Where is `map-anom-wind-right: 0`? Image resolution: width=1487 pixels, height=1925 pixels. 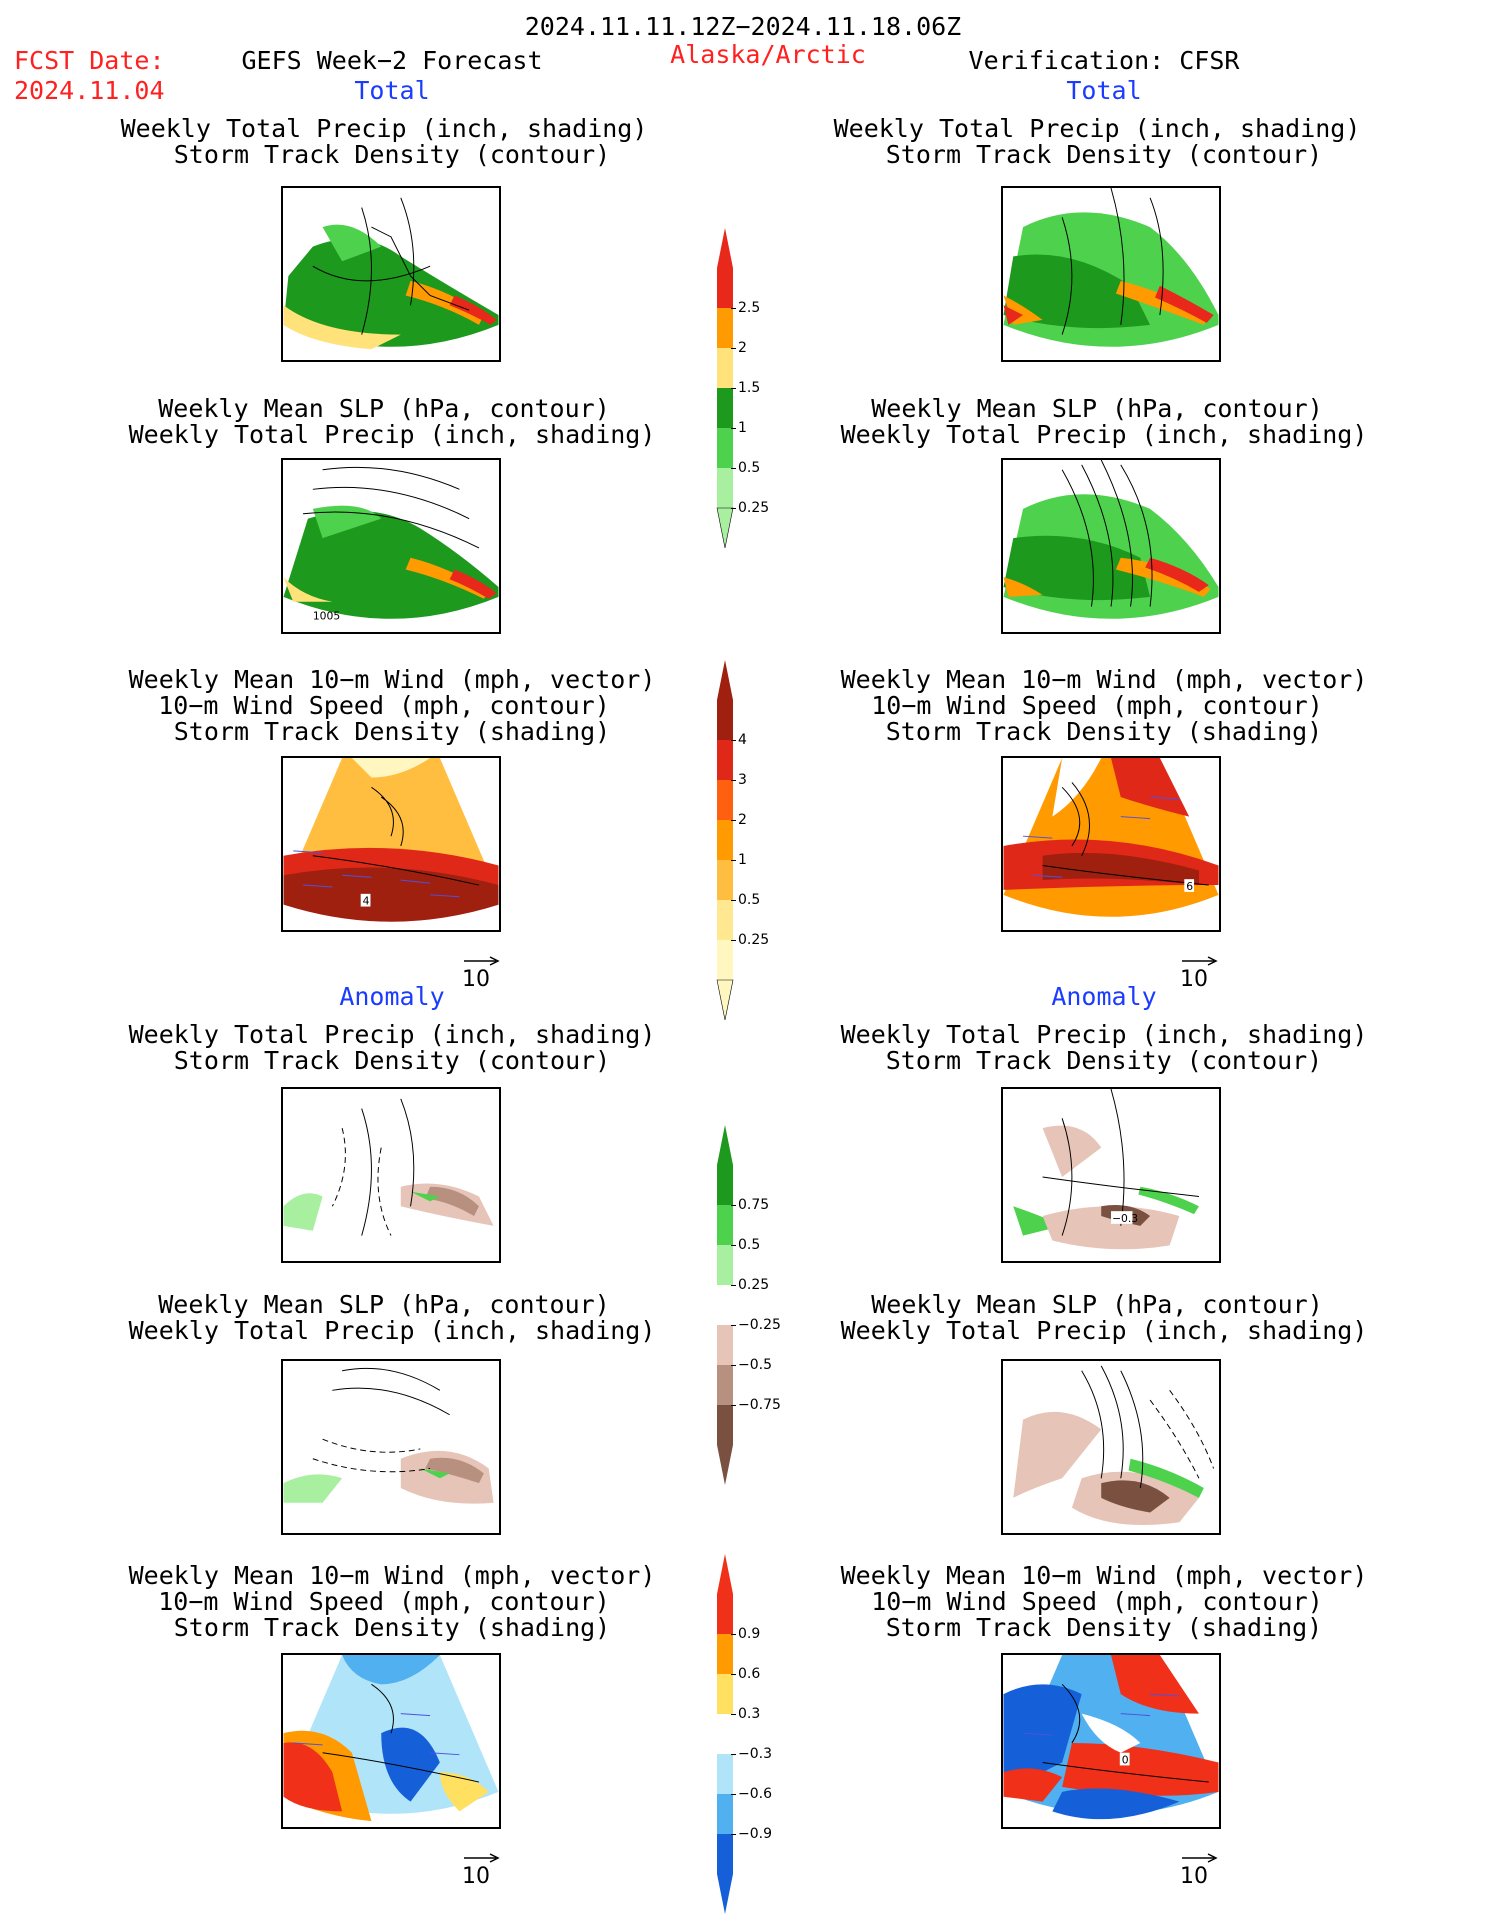 map-anom-wind-right: 0 is located at coordinates (1111, 1741).